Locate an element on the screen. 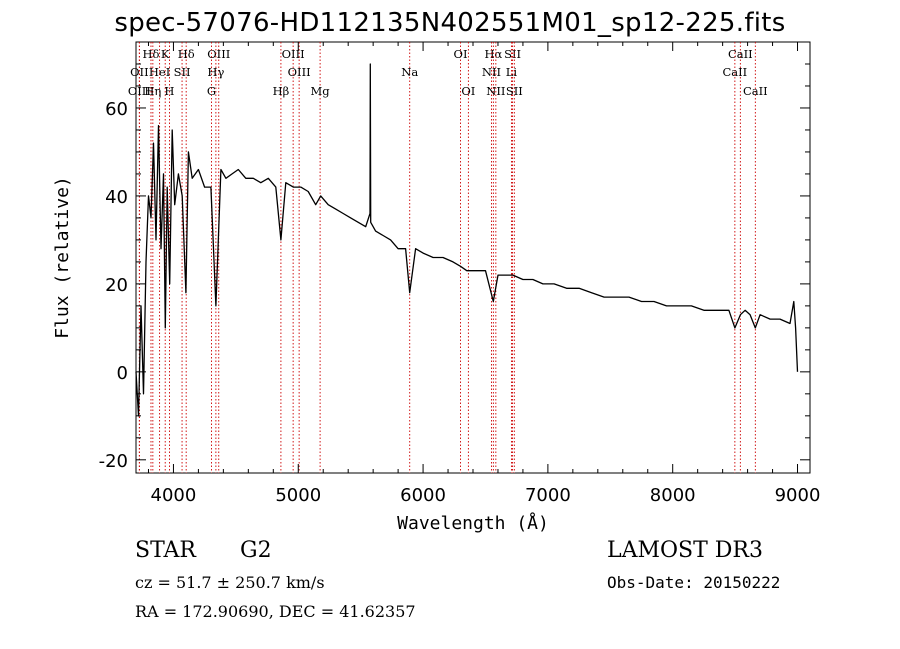  spectral-line-label: Hα is located at coordinates (493, 54).